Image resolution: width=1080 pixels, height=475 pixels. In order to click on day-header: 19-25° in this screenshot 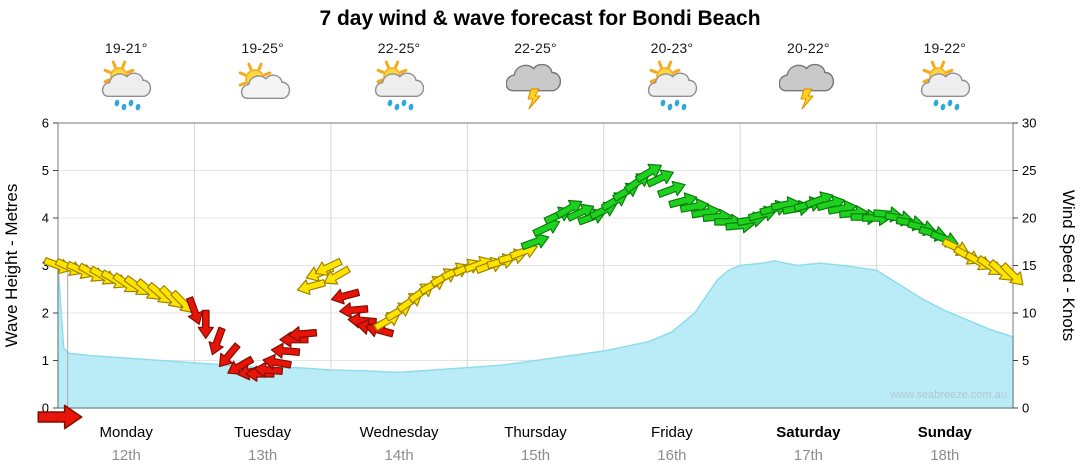, I will do `click(262, 80)`.